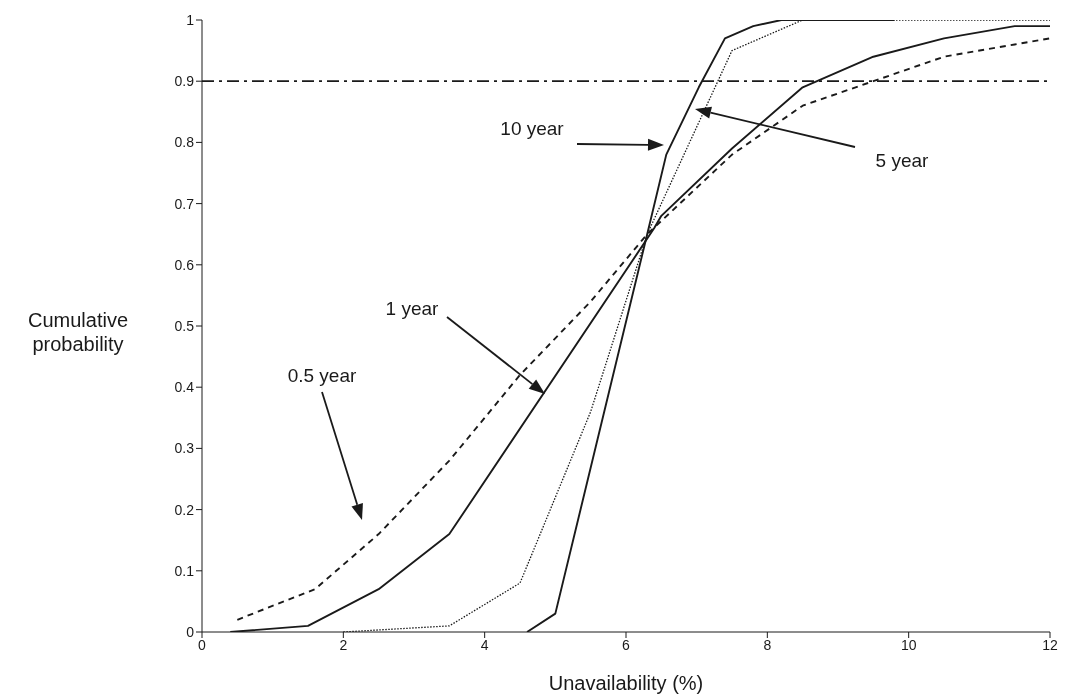  What do you see at coordinates (626, 683) in the screenshot?
I see `x-axis-title: Unavailability (%)` at bounding box center [626, 683].